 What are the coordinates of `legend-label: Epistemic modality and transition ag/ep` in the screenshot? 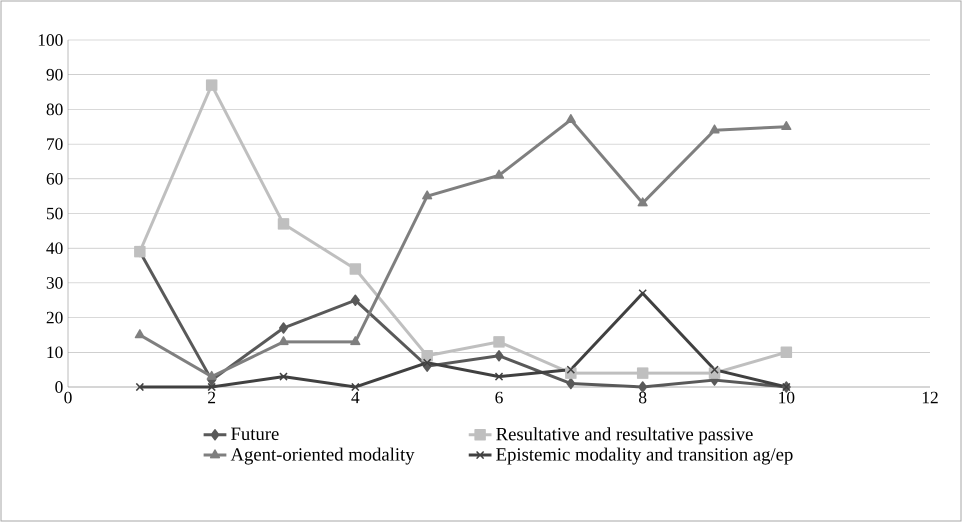 It's located at (644, 456).